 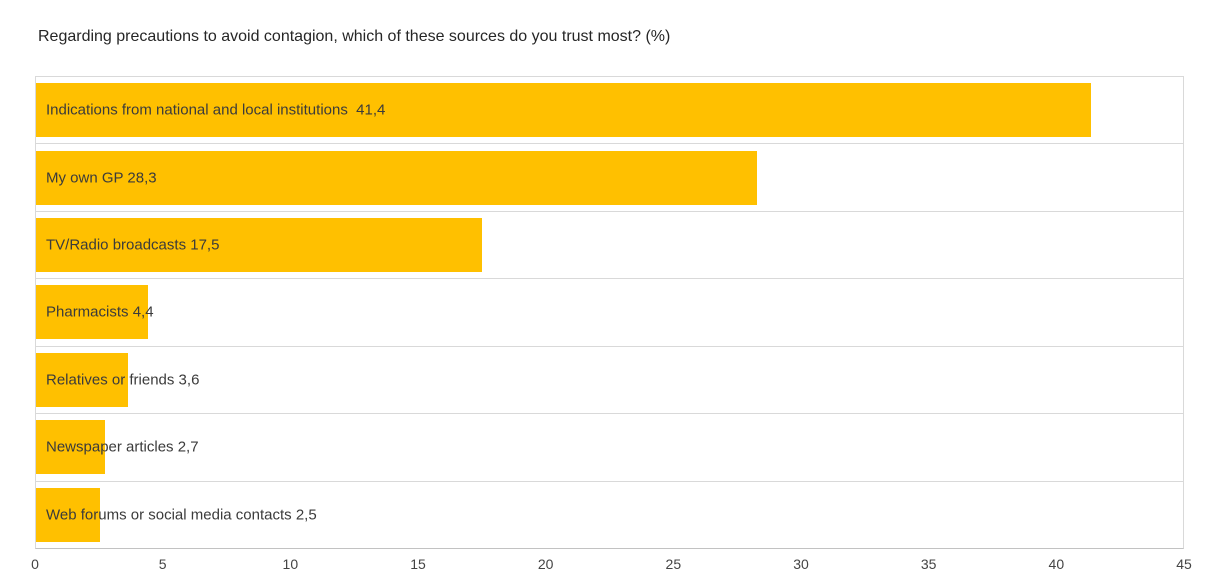 I want to click on x-tick-label: 15, so click(x=418, y=564).